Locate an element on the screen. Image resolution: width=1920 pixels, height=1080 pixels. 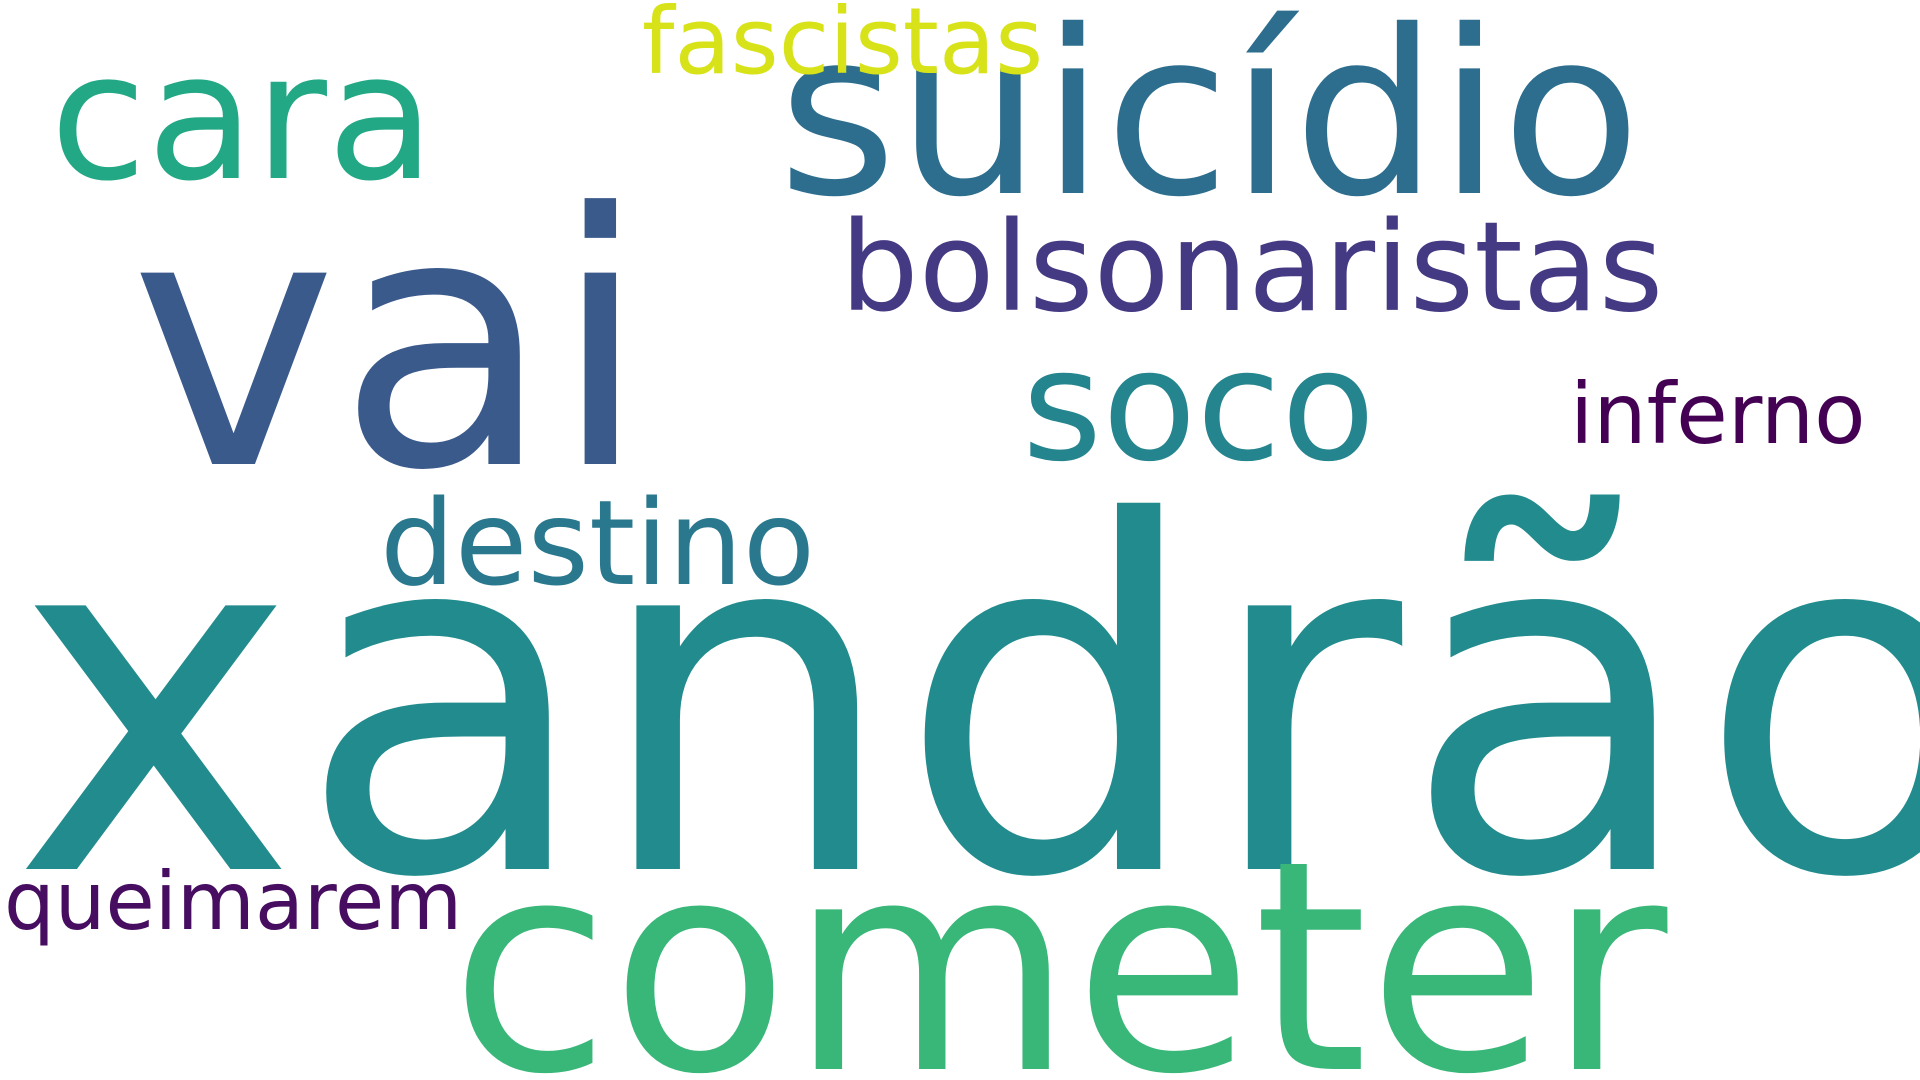
word-destino: destino is located at coordinates (598, 543).